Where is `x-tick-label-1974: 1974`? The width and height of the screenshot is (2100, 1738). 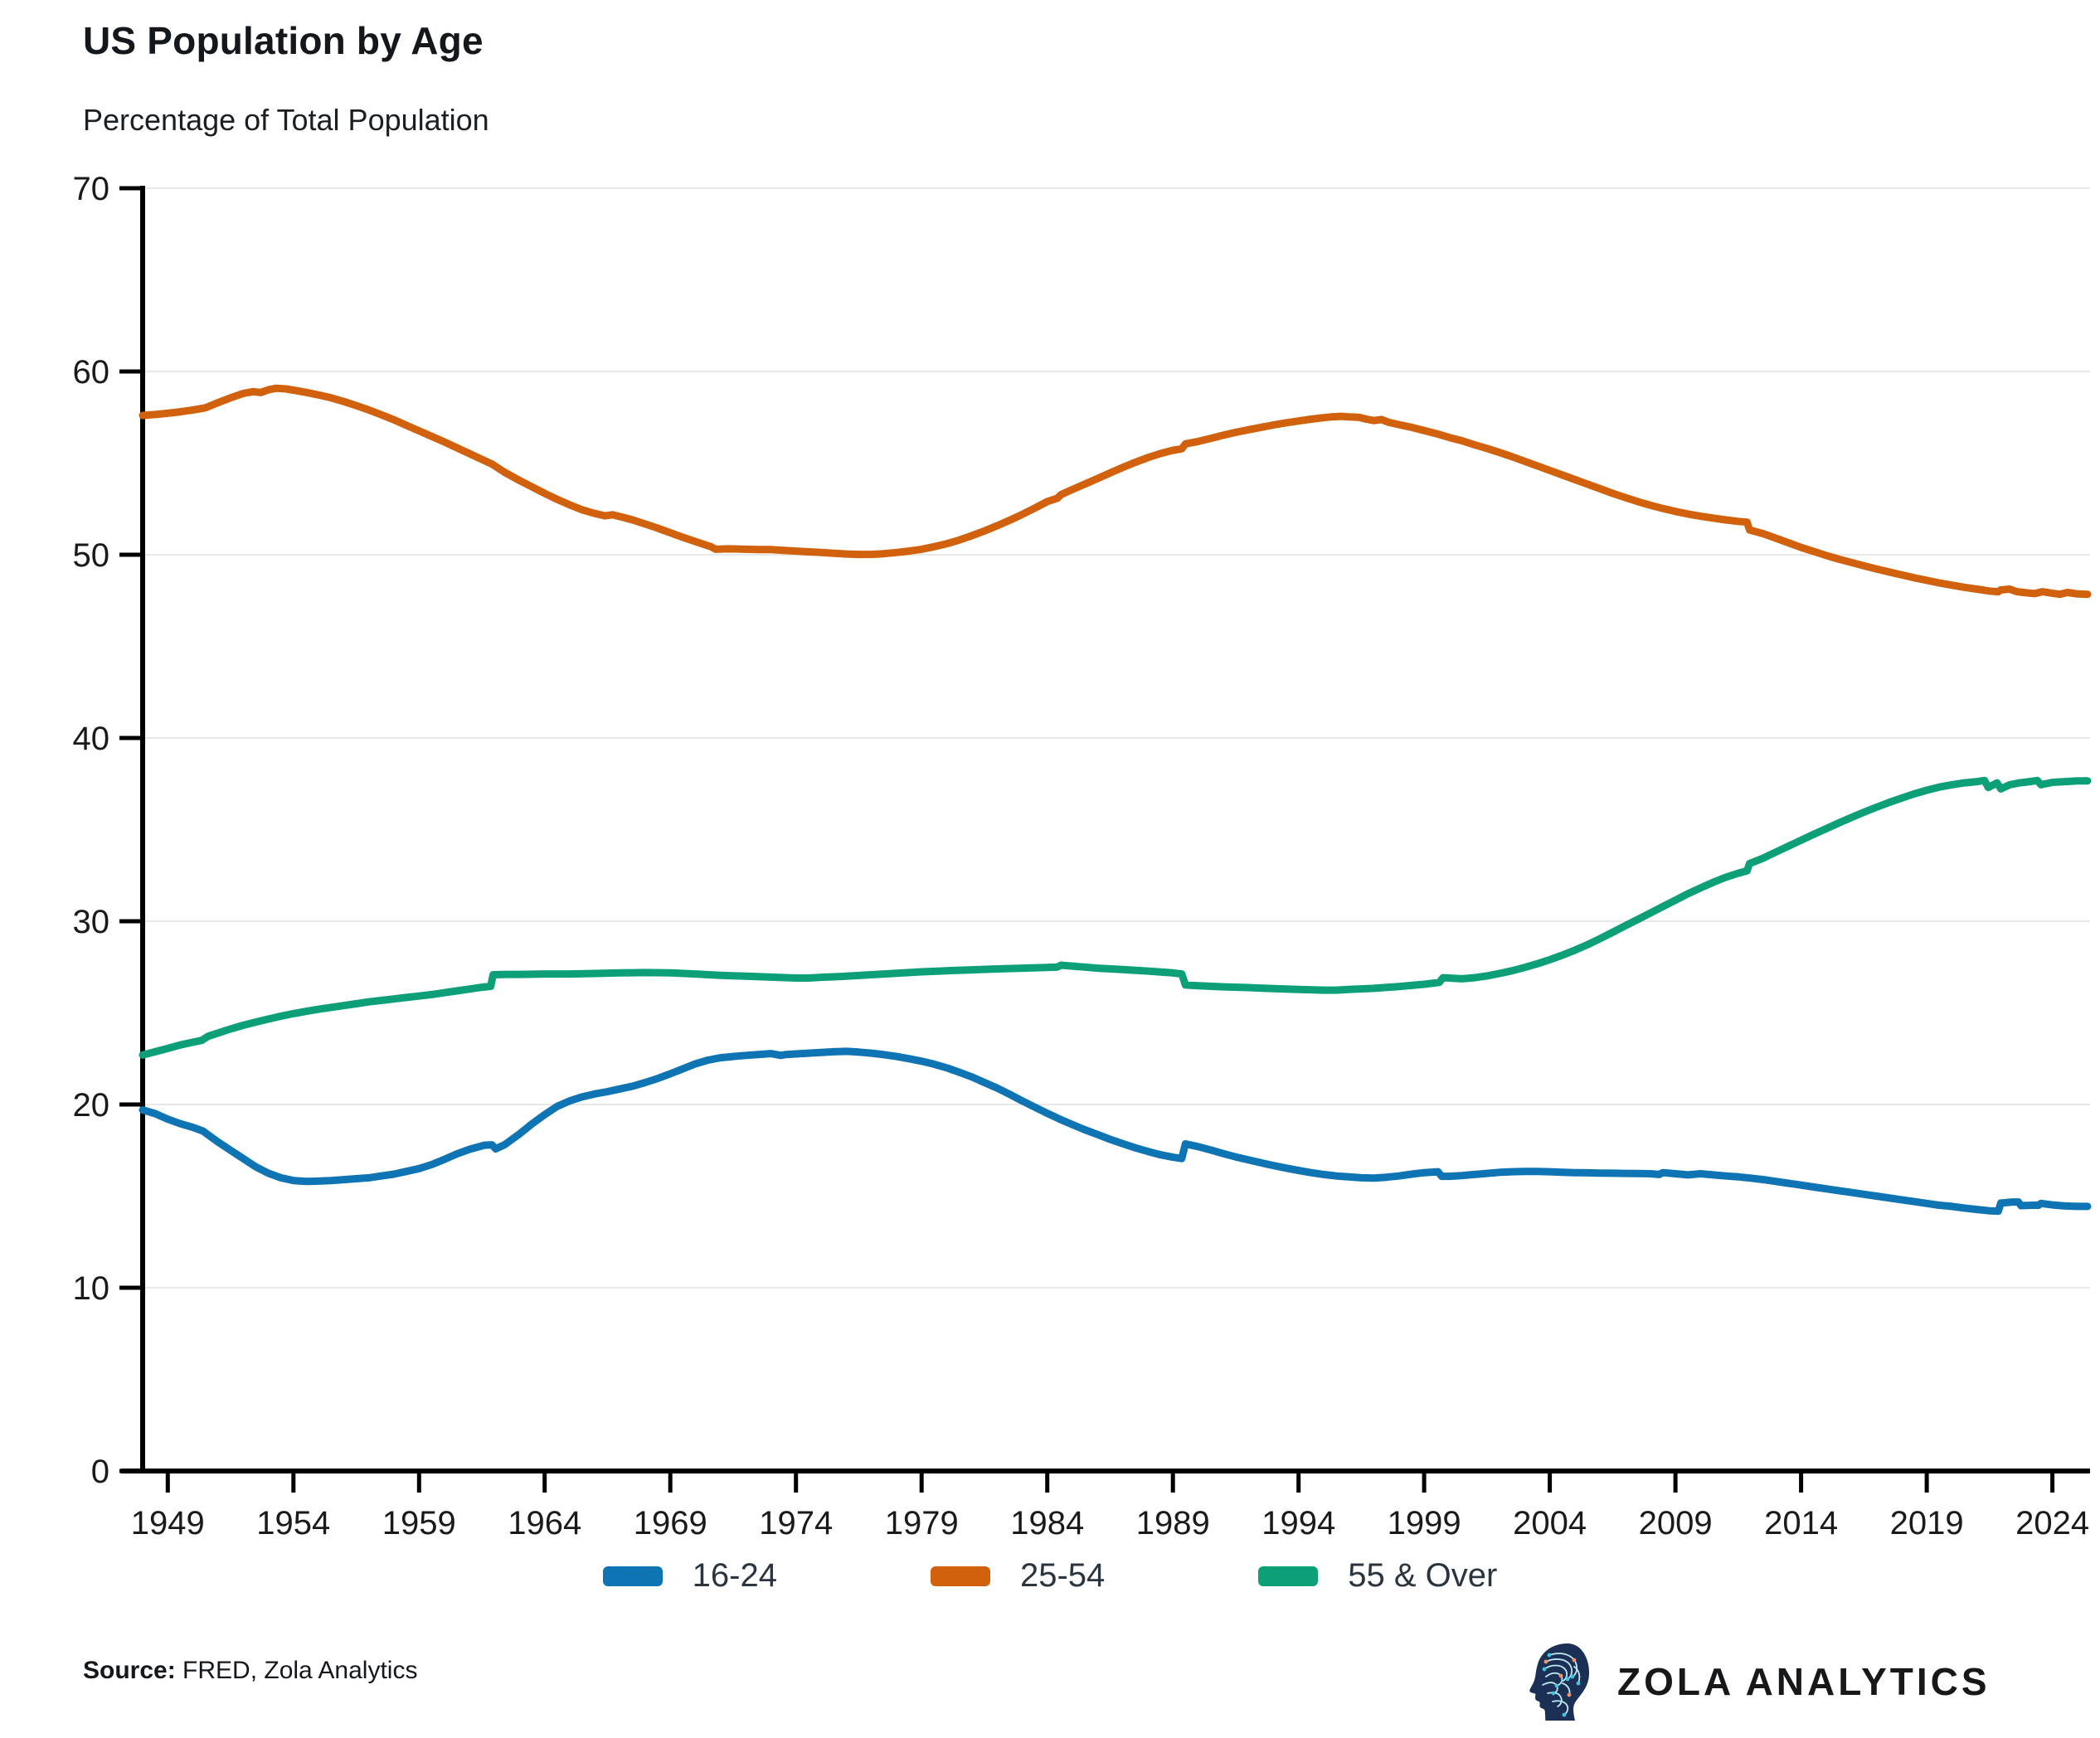
x-tick-label-1974: 1974 is located at coordinates (796, 1523).